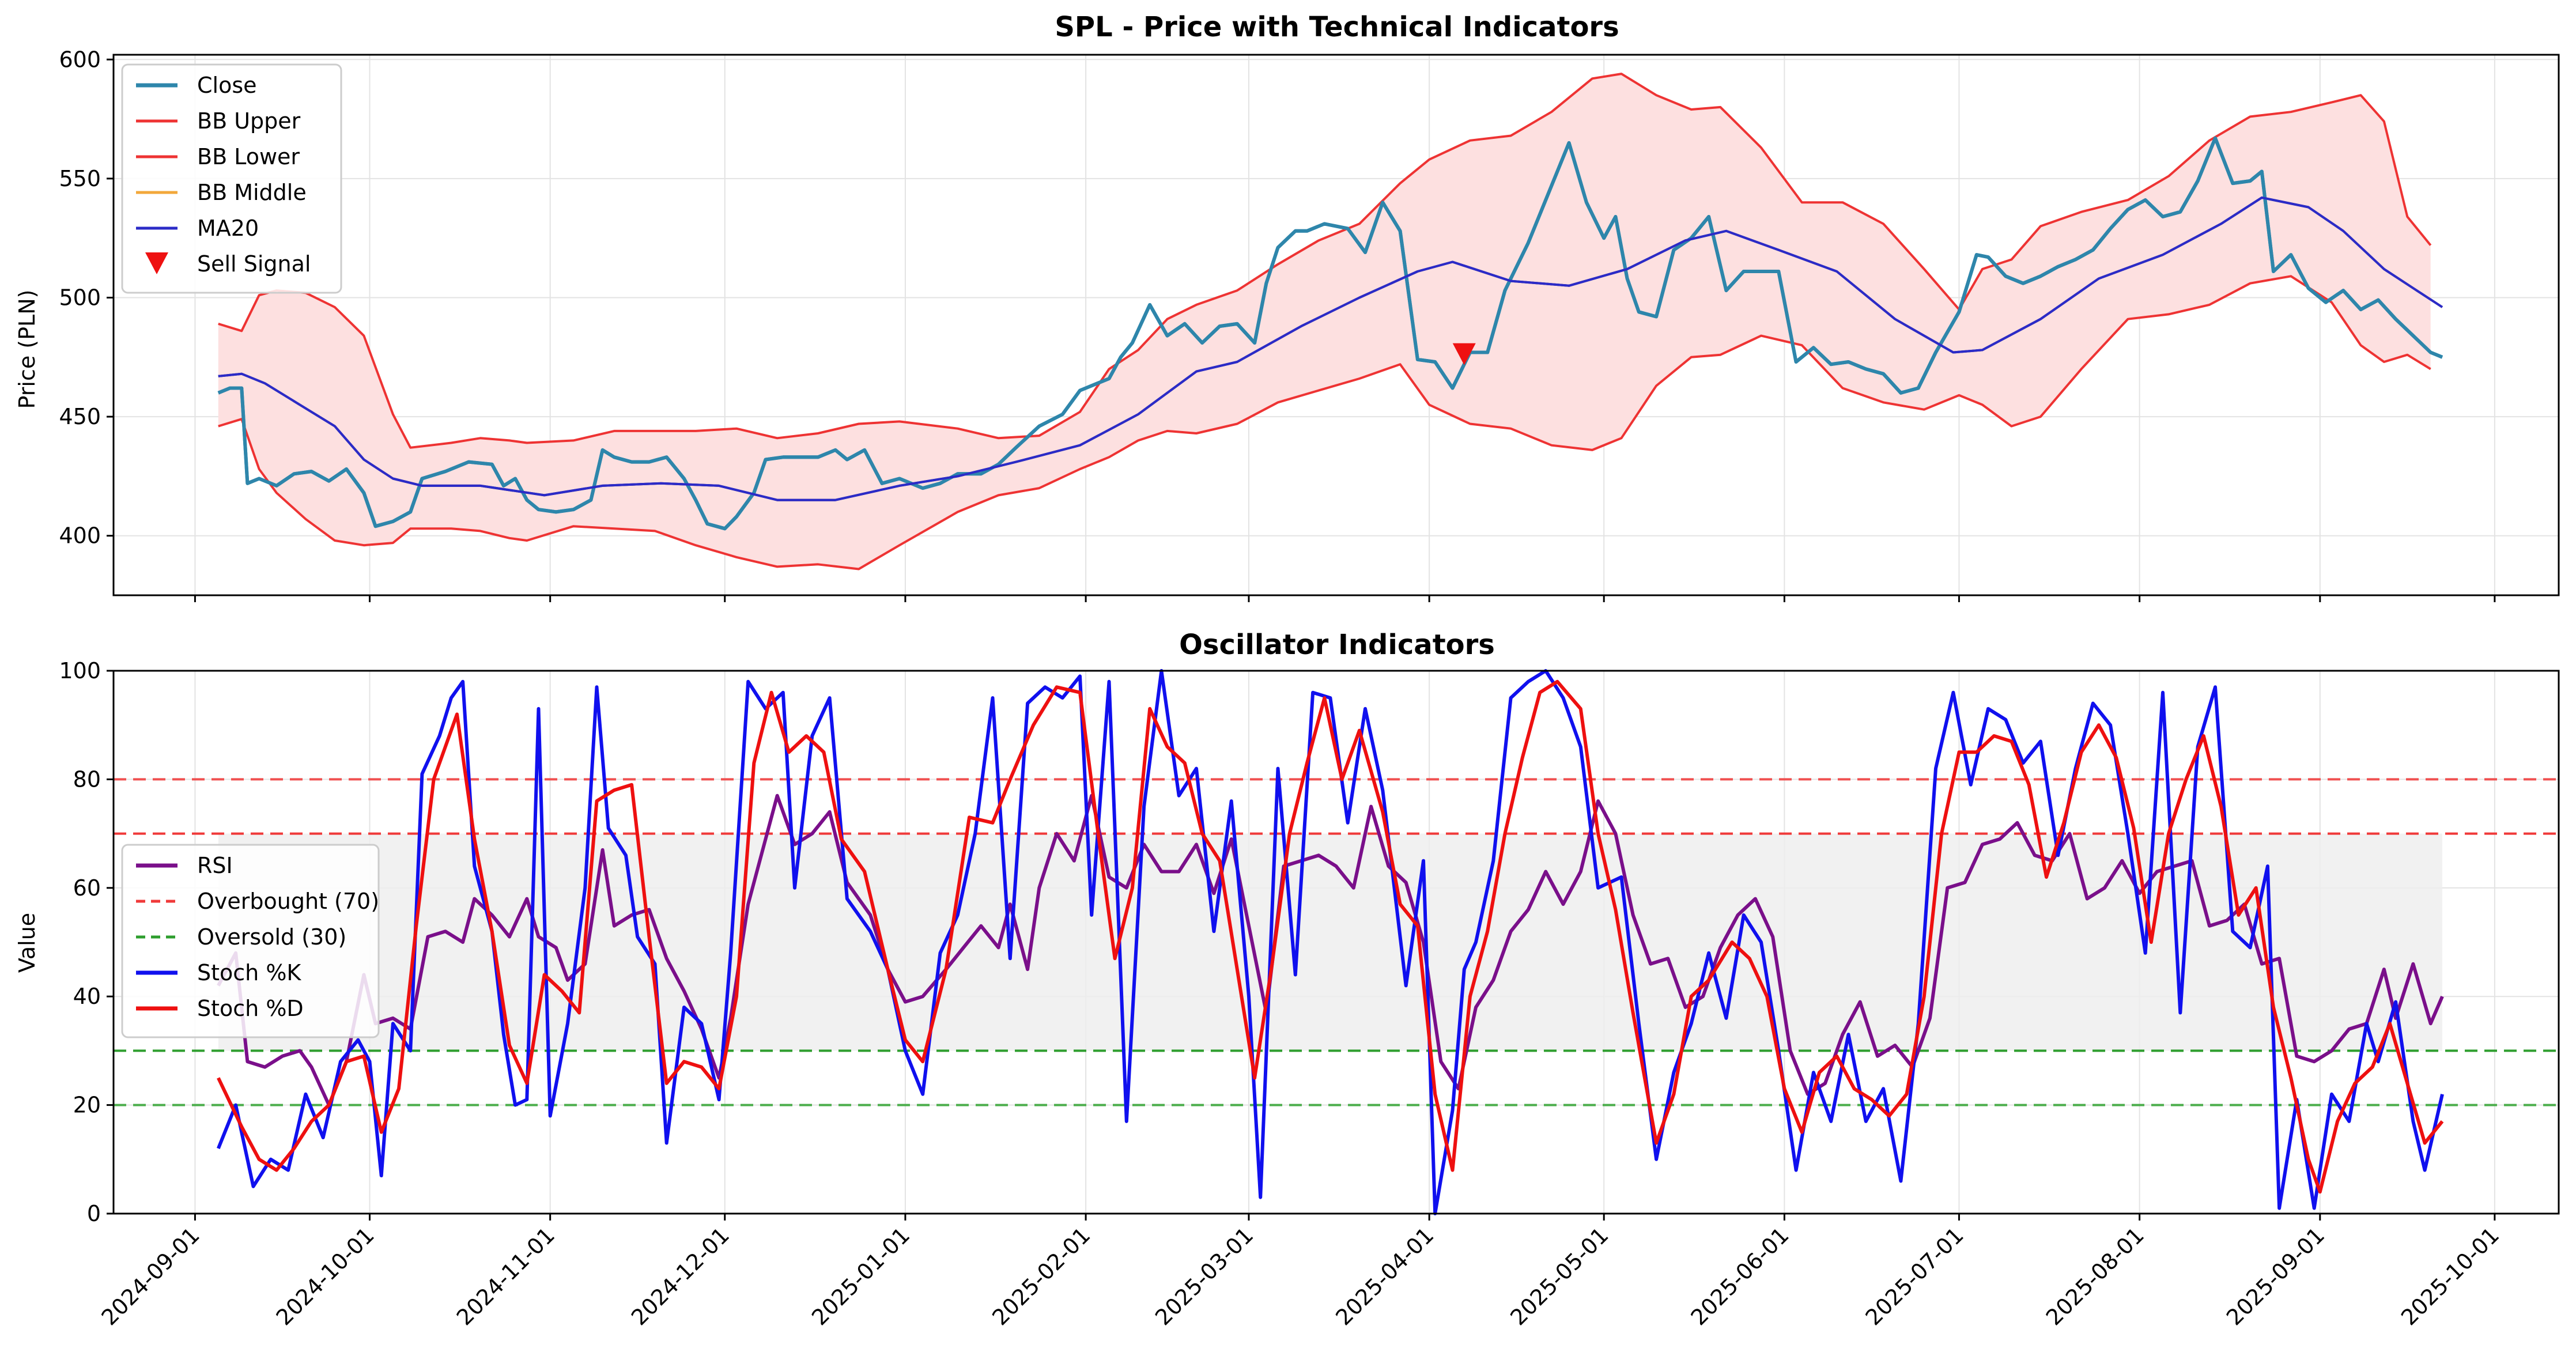 Image resolution: width=2576 pixels, height=1364 pixels. What do you see at coordinates (80, 670) in the screenshot?
I see `y-tick-label: 100` at bounding box center [80, 670].